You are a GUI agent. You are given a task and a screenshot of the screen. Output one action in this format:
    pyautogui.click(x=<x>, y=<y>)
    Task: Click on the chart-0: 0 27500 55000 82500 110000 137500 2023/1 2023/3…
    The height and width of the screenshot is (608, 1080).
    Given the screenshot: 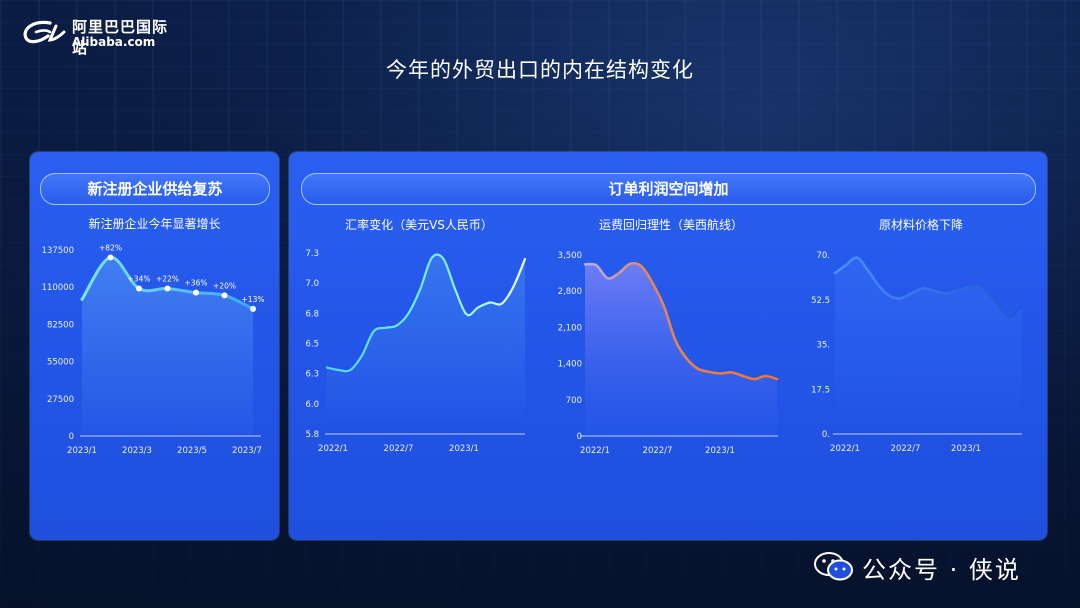 What is the action you would take?
    pyautogui.click(x=153, y=349)
    